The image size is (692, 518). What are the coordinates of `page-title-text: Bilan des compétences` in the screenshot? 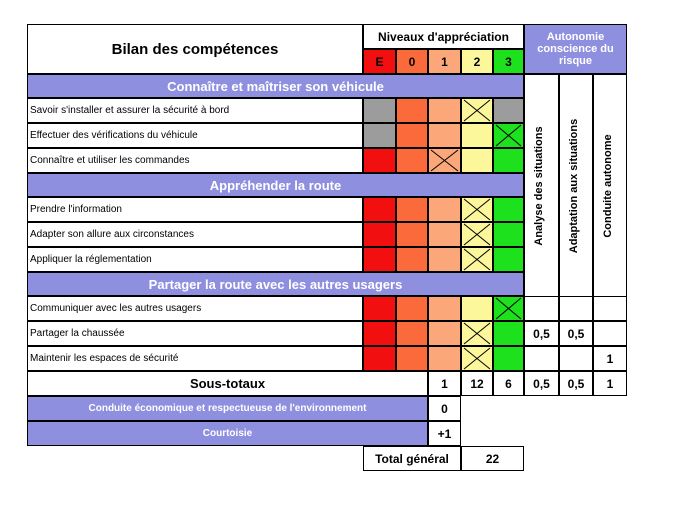 It's located at (195, 49).